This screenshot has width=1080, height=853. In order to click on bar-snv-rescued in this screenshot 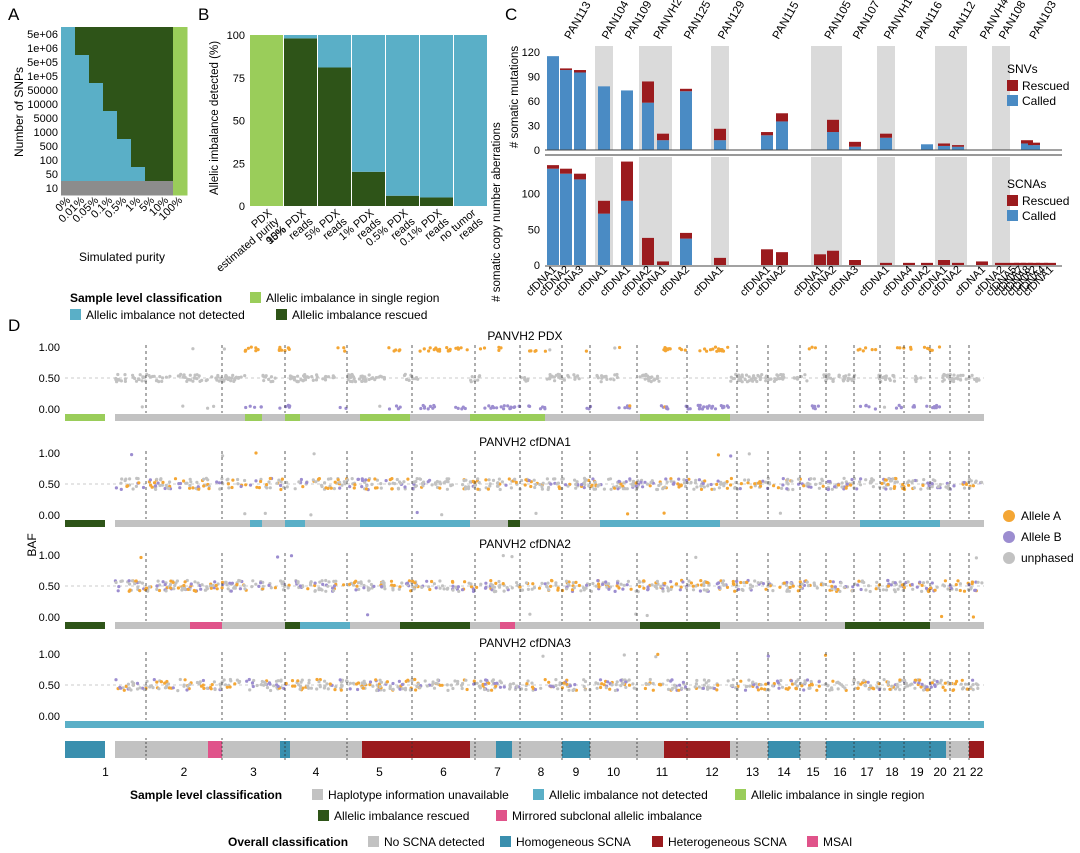, I will do `click(1027, 142)`.